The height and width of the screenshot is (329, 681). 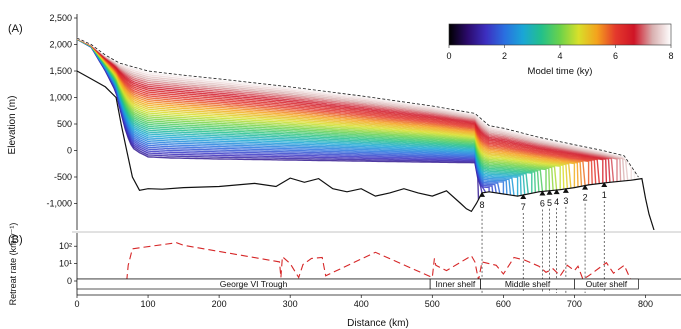 I want to click on grounding-line-label: 2, so click(x=585, y=198).